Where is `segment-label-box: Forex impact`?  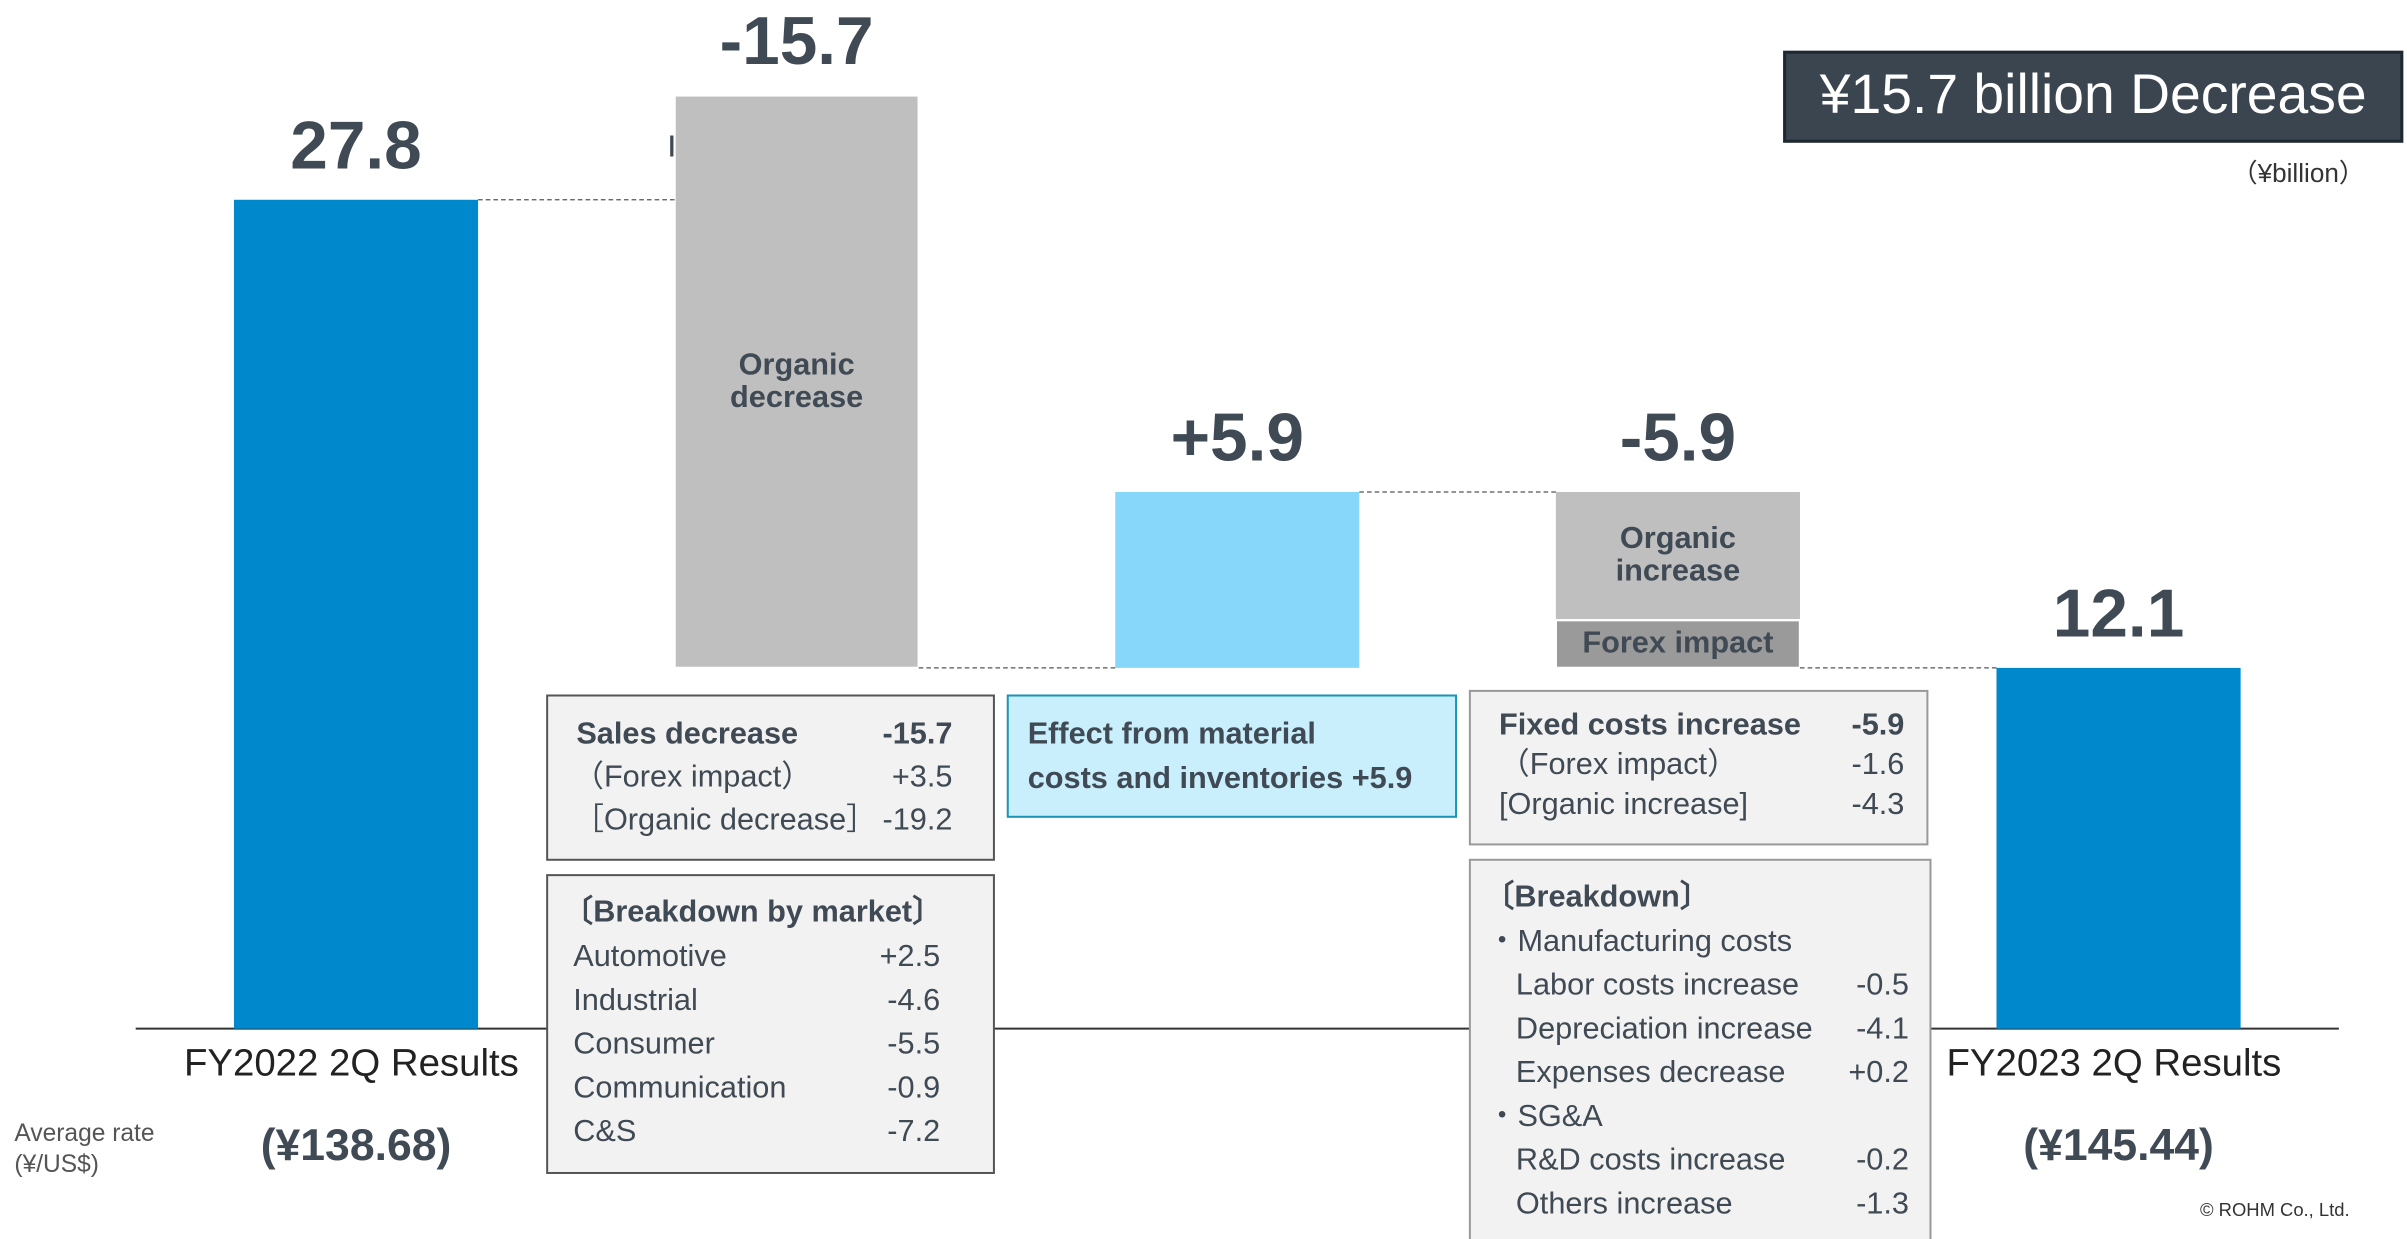
segment-label-box: Forex impact is located at coordinates (1678, 643).